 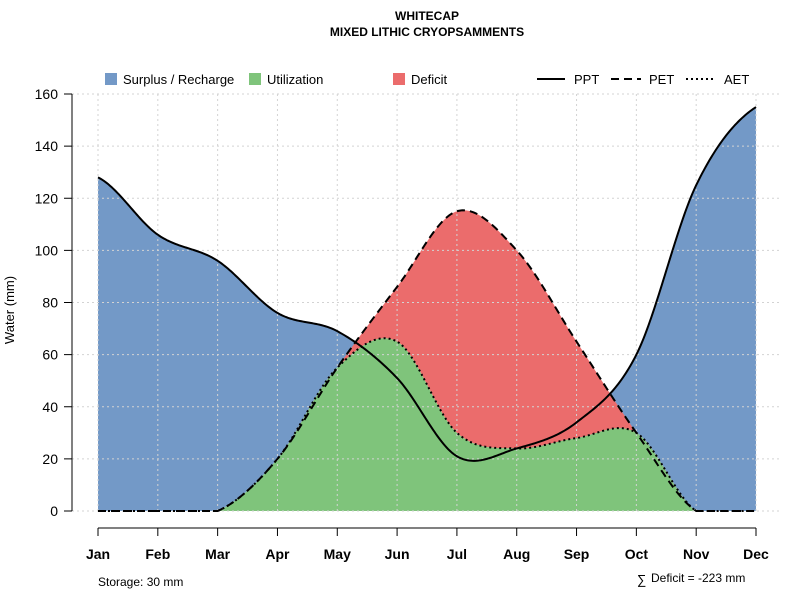 I want to click on legend-label-aet: AET, so click(x=736, y=79).